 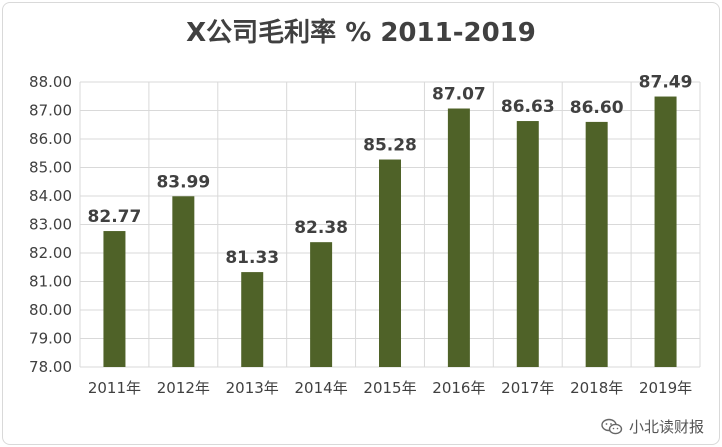 What do you see at coordinates (321, 228) in the screenshot?
I see `data-label: 82.38` at bounding box center [321, 228].